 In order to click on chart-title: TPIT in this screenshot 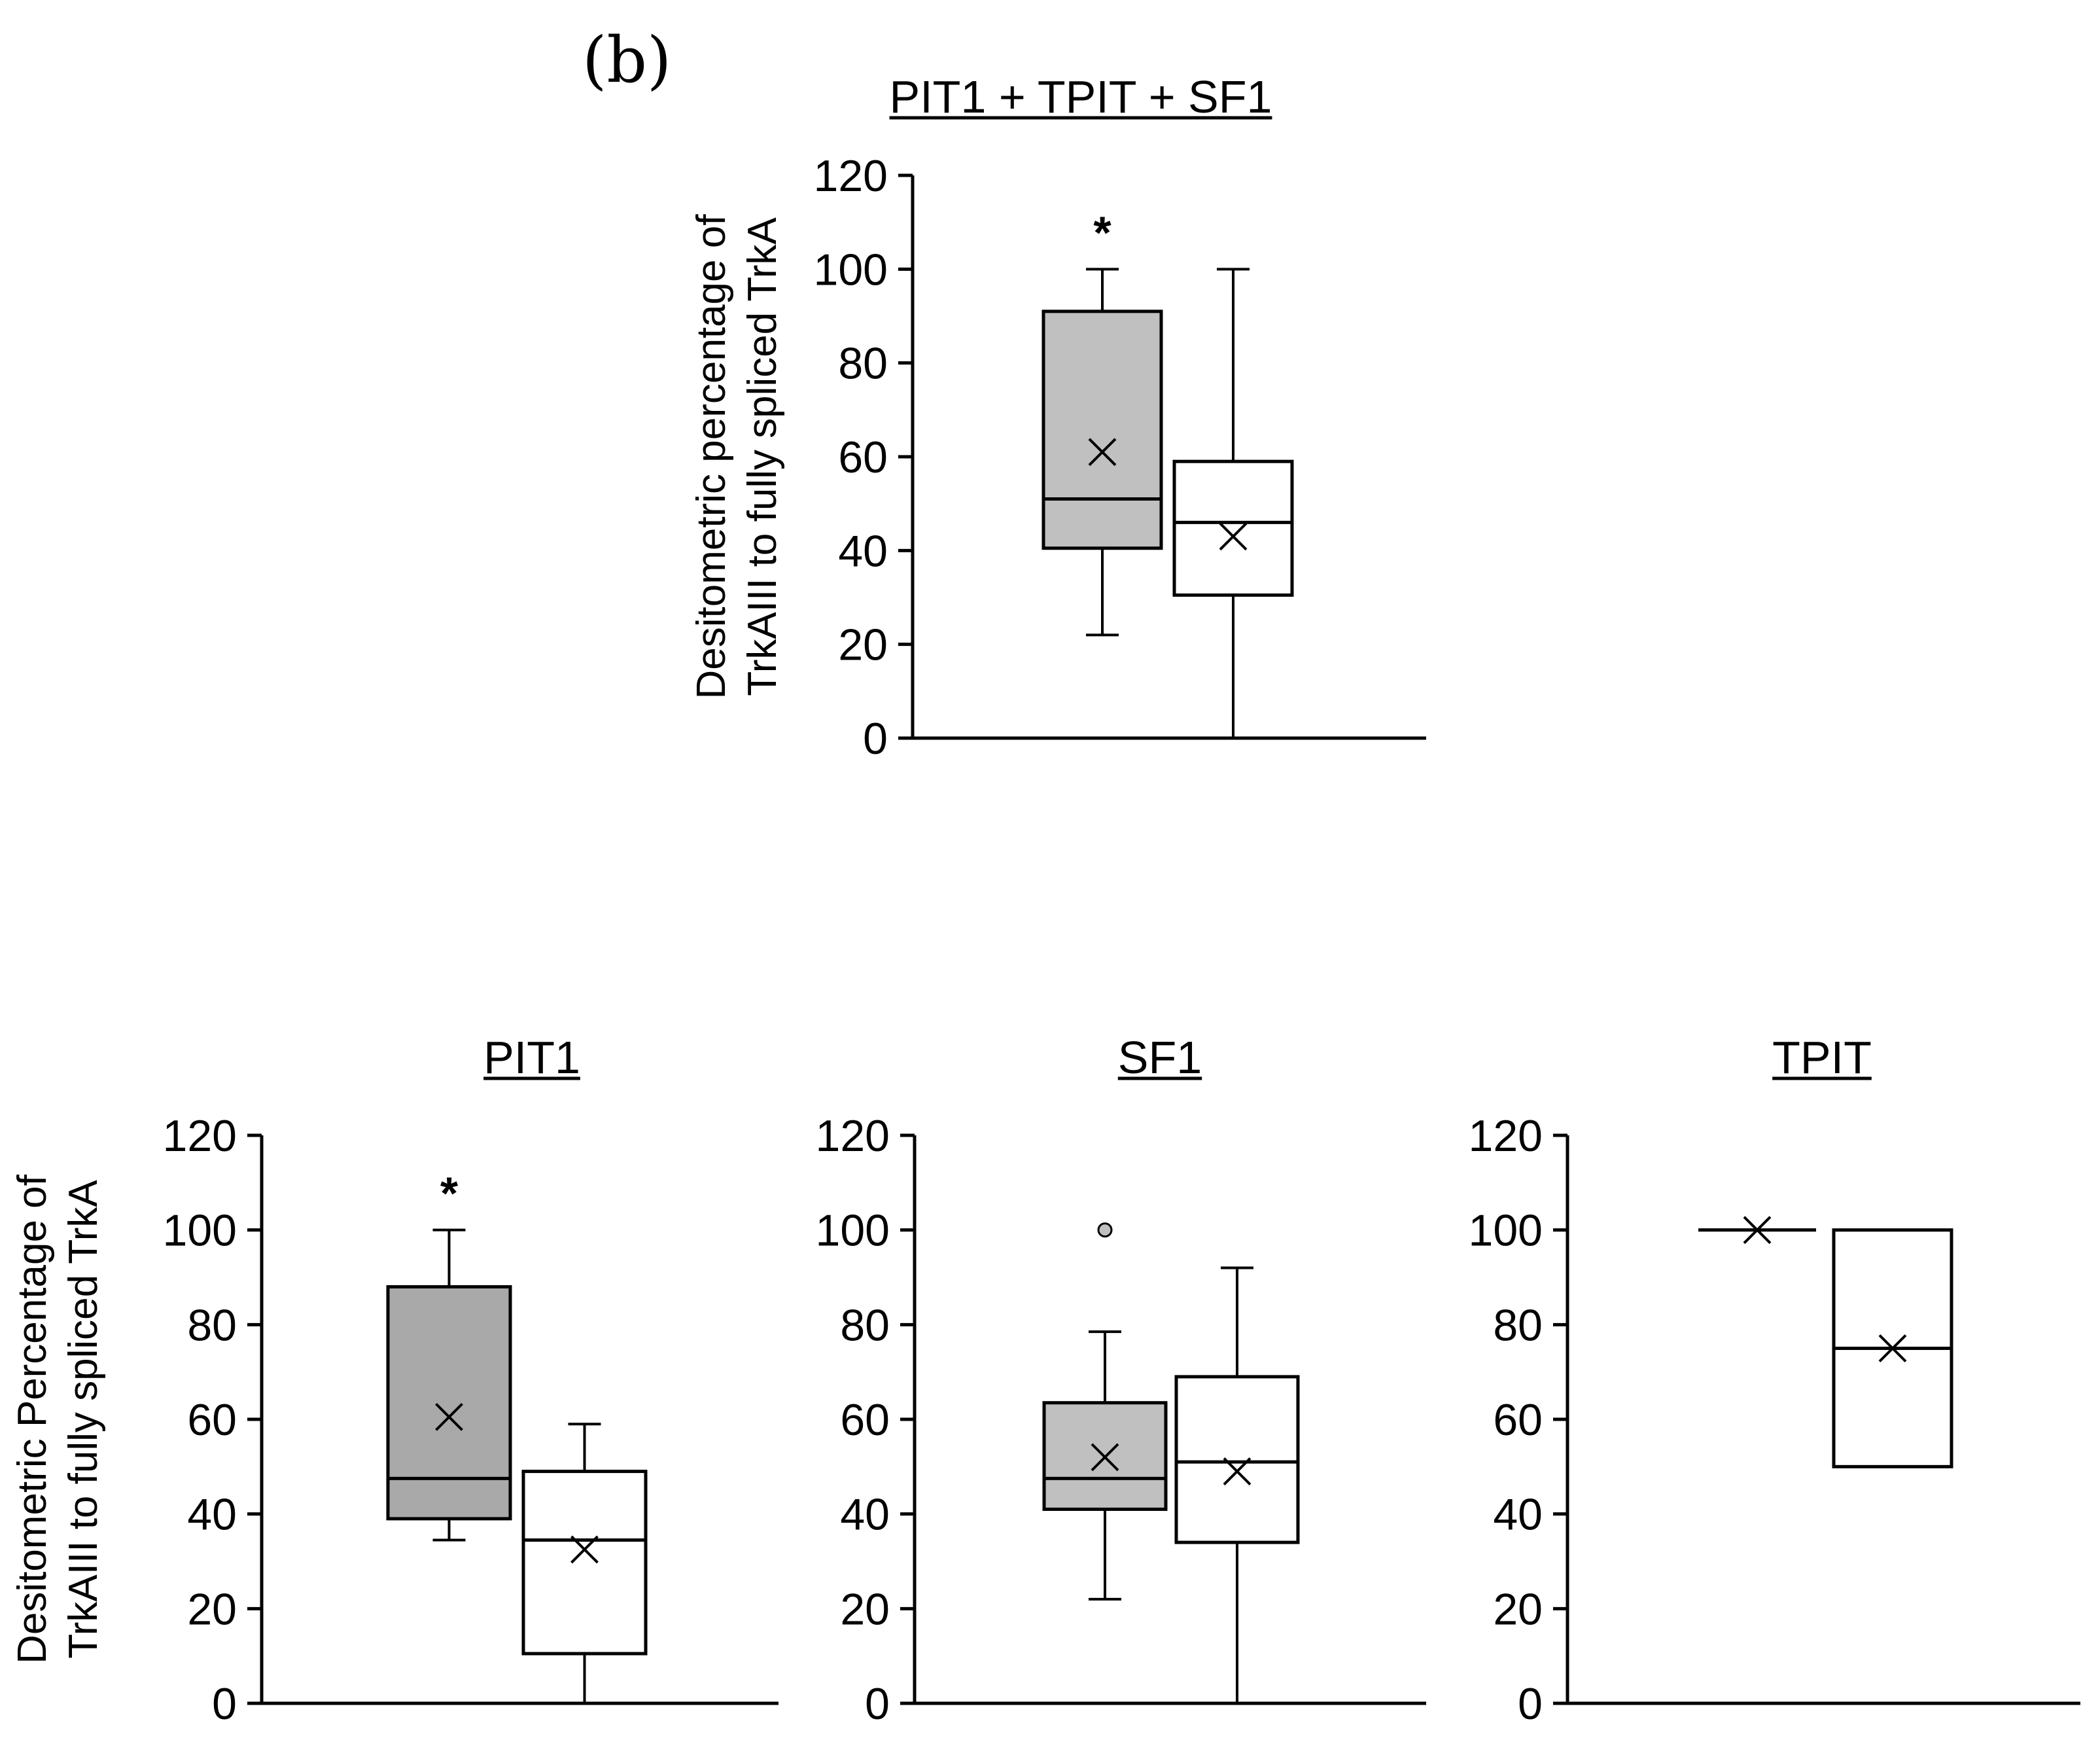, I will do `click(1822, 1058)`.